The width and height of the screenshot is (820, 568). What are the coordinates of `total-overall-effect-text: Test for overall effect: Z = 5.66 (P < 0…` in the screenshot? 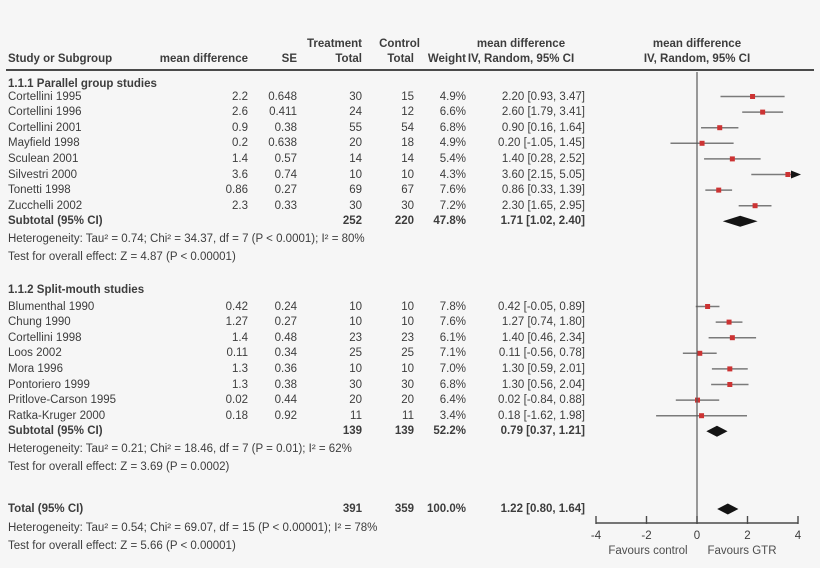 It's located at (122, 545).